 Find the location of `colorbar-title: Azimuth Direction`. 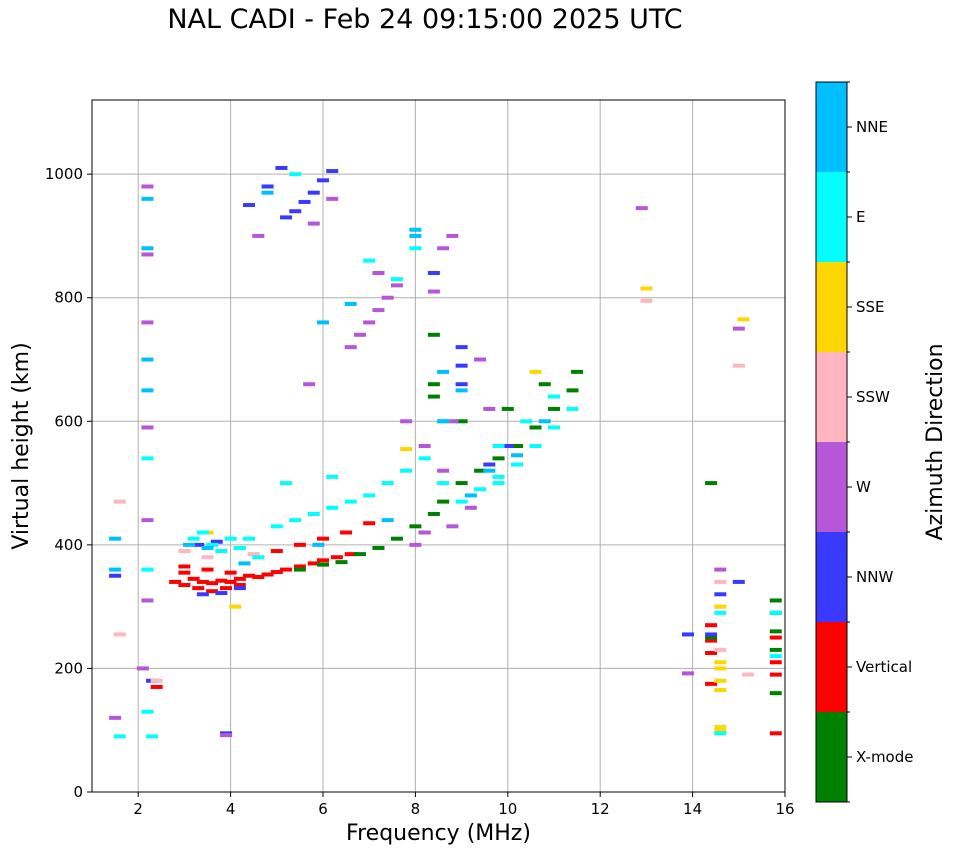

colorbar-title: Azimuth Direction is located at coordinates (935, 441).